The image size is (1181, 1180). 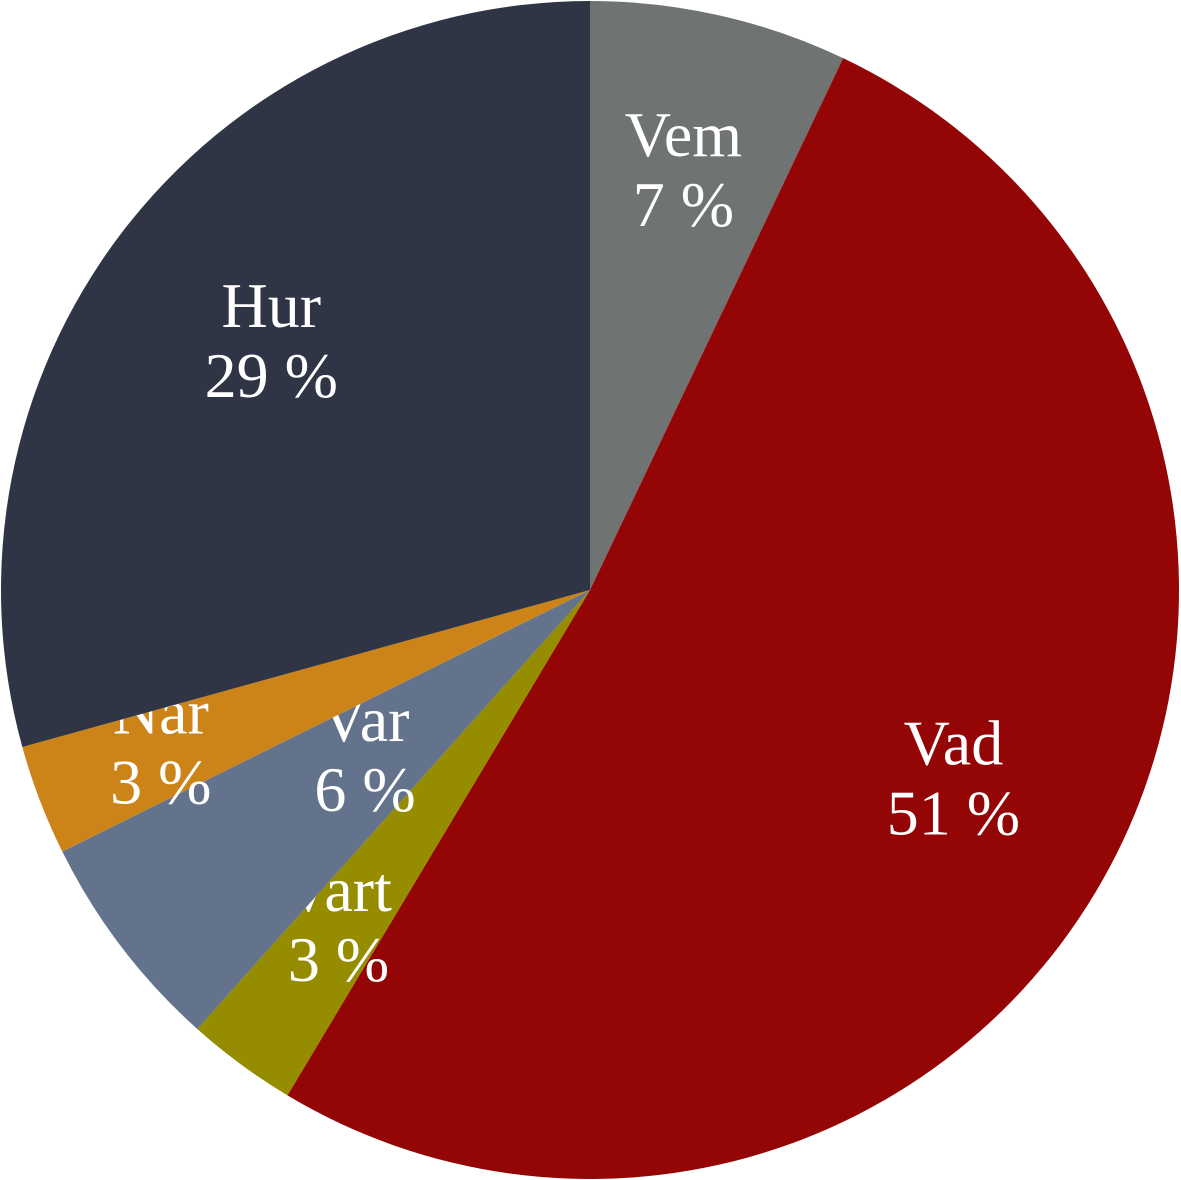 What do you see at coordinates (683, 134) in the screenshot?
I see `slice-label: Vem` at bounding box center [683, 134].